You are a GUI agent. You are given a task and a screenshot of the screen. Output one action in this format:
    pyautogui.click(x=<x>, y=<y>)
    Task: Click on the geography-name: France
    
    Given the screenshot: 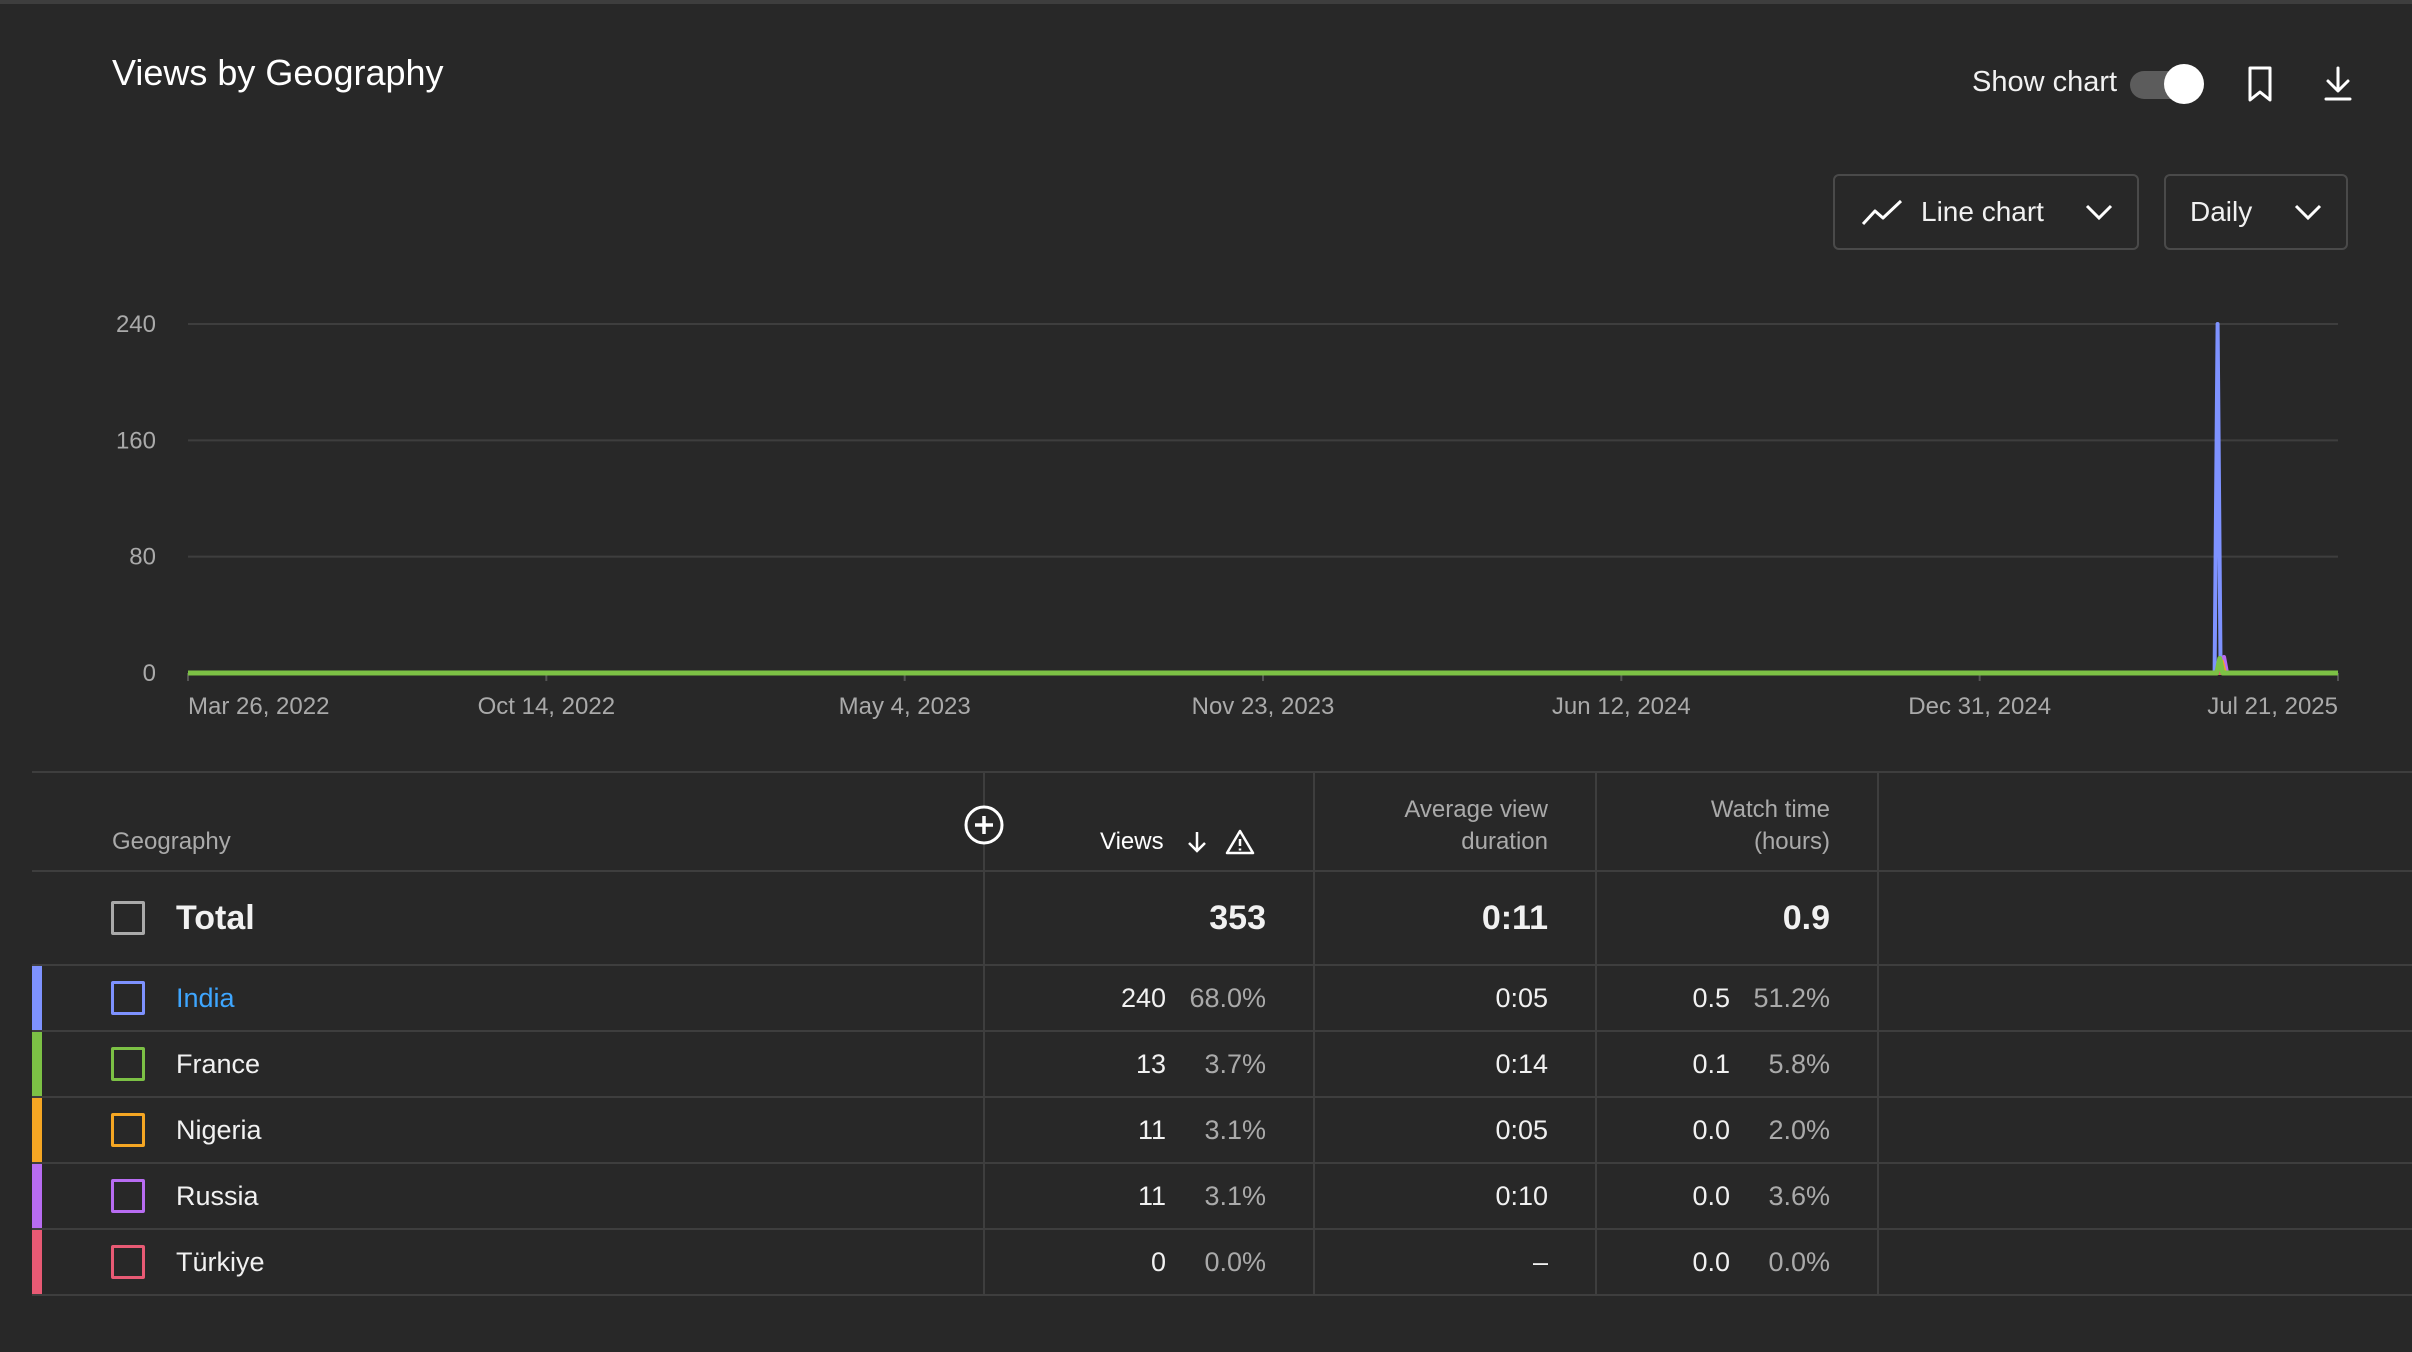 What is the action you would take?
    pyautogui.click(x=218, y=1064)
    